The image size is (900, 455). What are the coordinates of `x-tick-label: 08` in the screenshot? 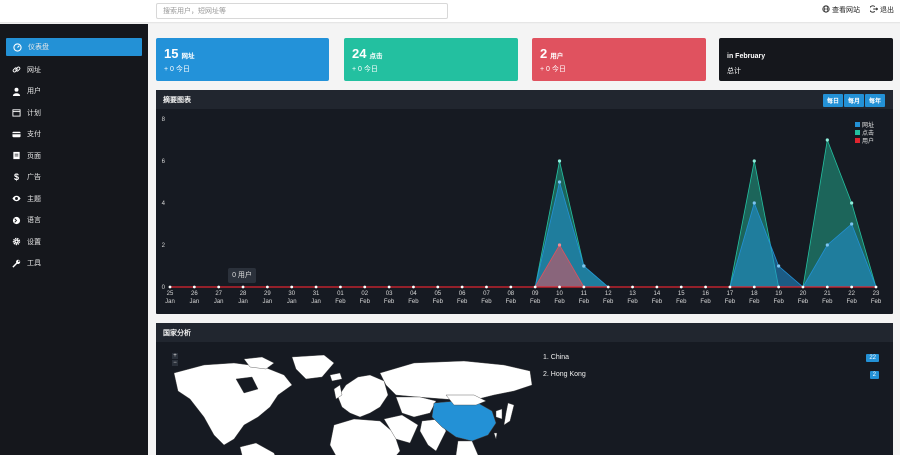 It's located at (510, 294).